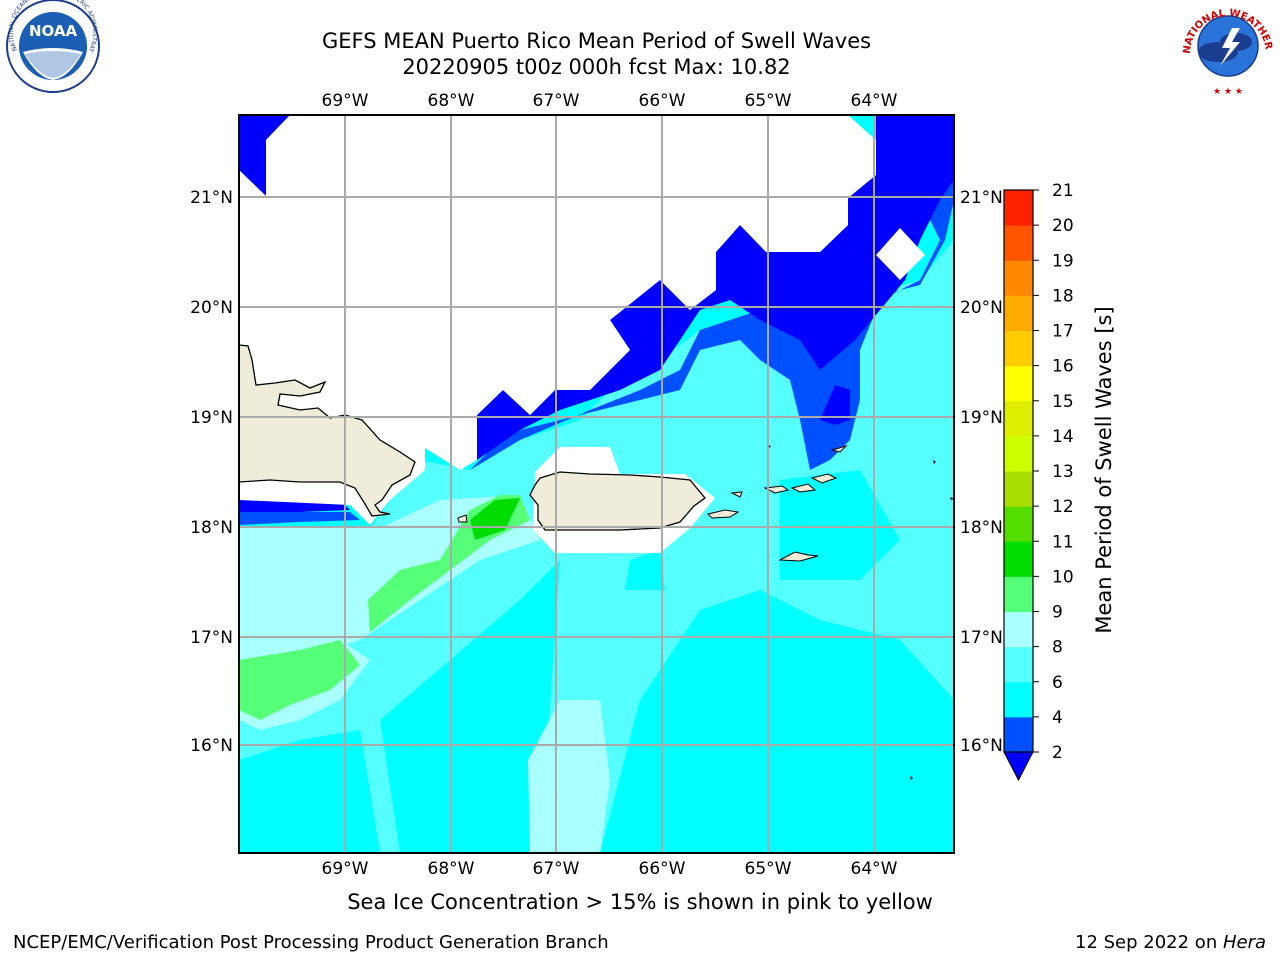 The width and height of the screenshot is (1280, 960). What do you see at coordinates (299, 680) in the screenshot?
I see `contour-9-10-b` at bounding box center [299, 680].